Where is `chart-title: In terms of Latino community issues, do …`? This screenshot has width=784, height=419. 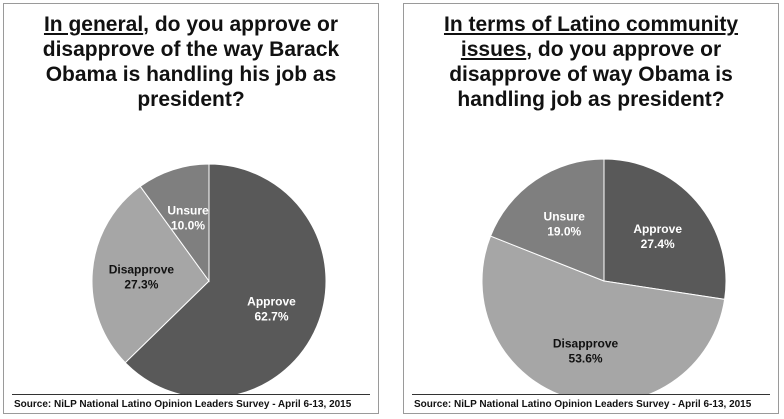 chart-title: In terms of Latino community issues, do … is located at coordinates (591, 62).